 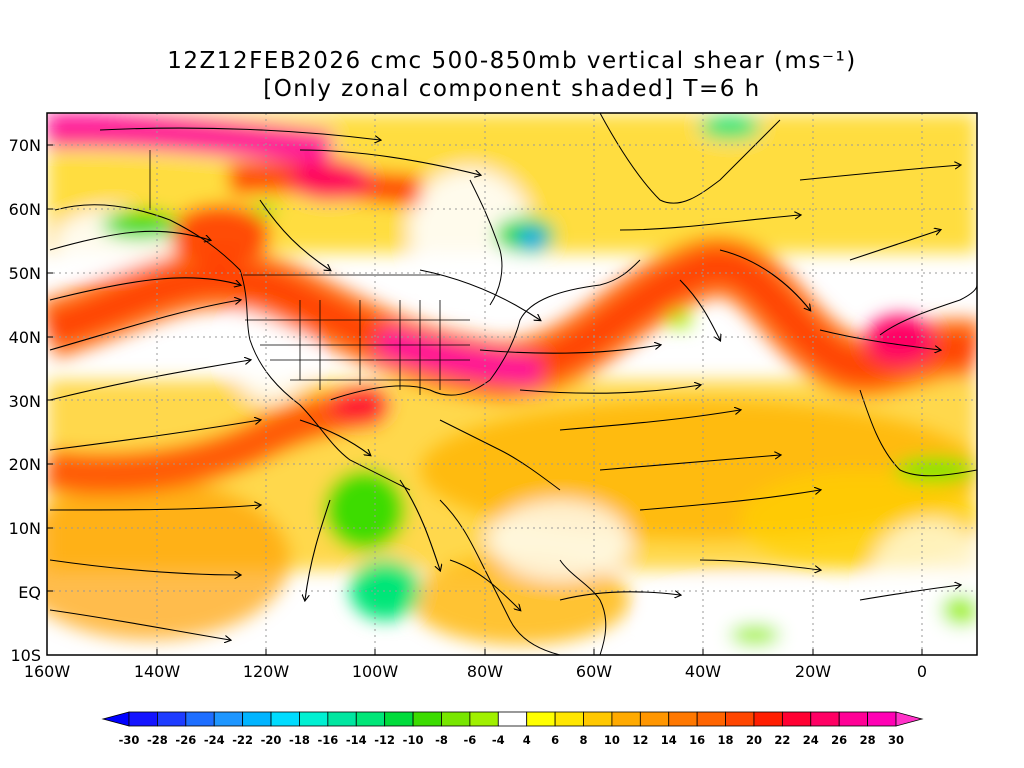 I want to click on colorbar-tick-label: -8, so click(x=441, y=740).